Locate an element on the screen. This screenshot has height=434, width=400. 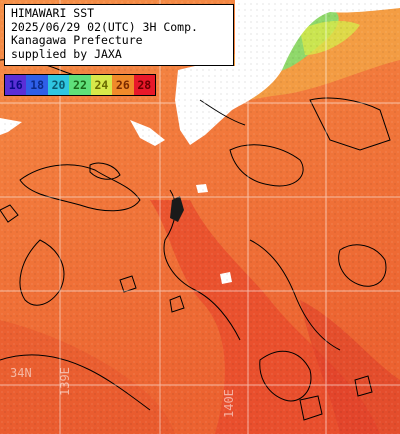
legend-swatch-22: 22 is located at coordinates (80, 85).